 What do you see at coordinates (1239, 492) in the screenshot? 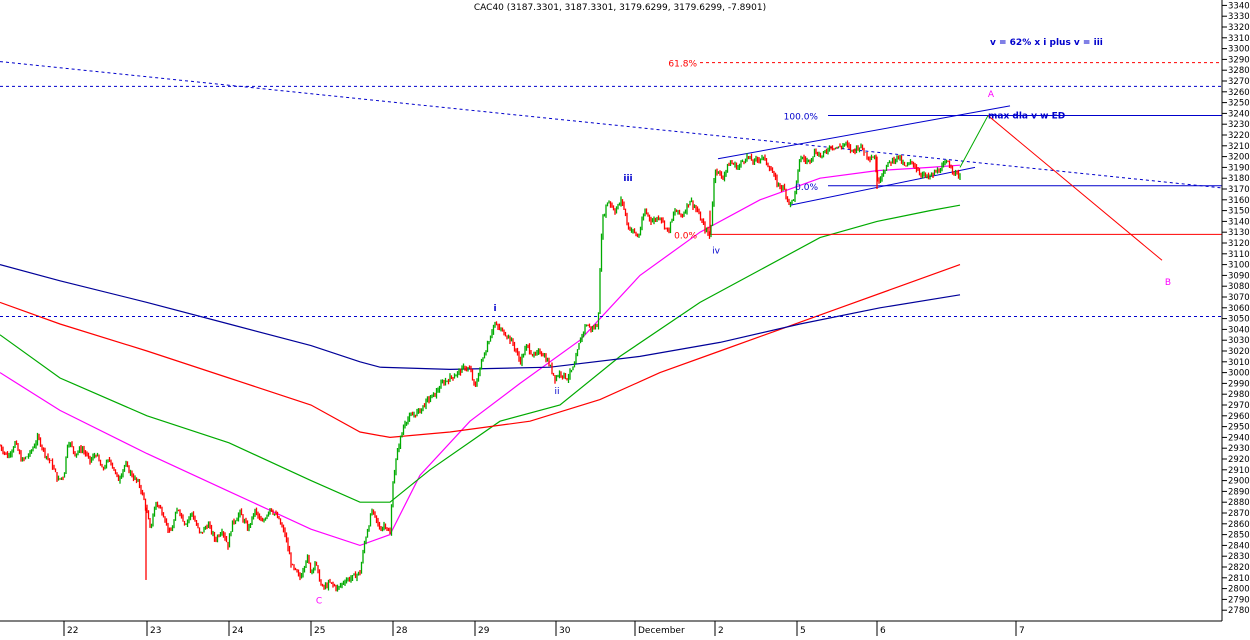
I see `y-tick-label: 2890` at bounding box center [1239, 492].